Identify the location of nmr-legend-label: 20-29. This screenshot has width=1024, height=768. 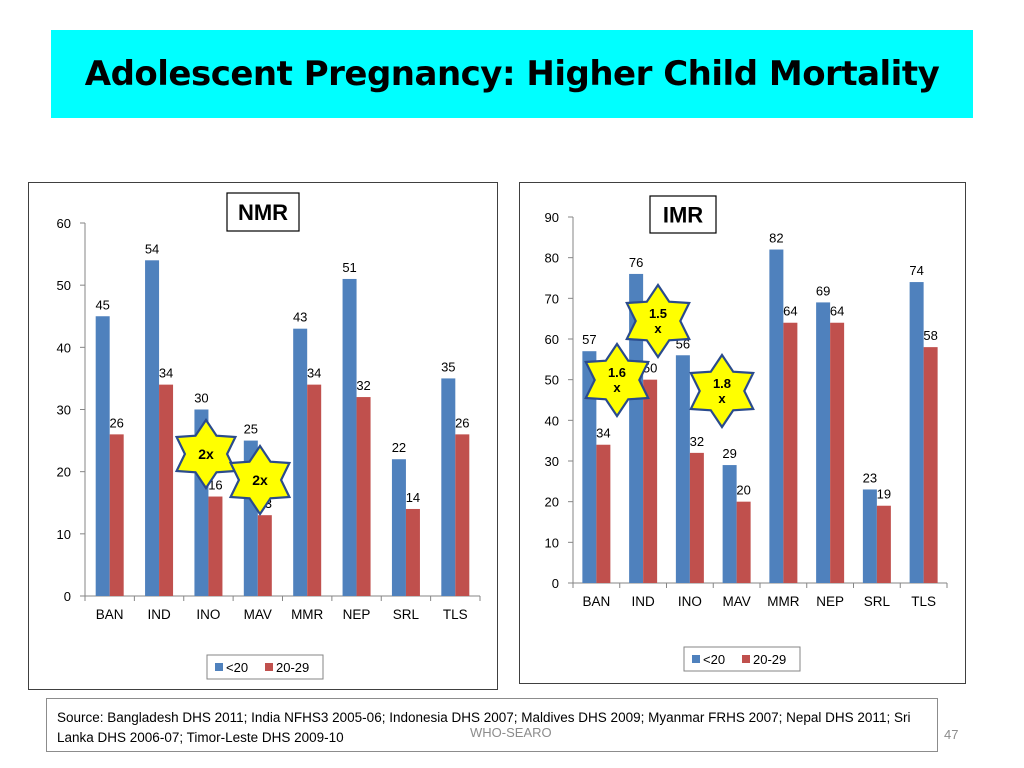
(292, 667).